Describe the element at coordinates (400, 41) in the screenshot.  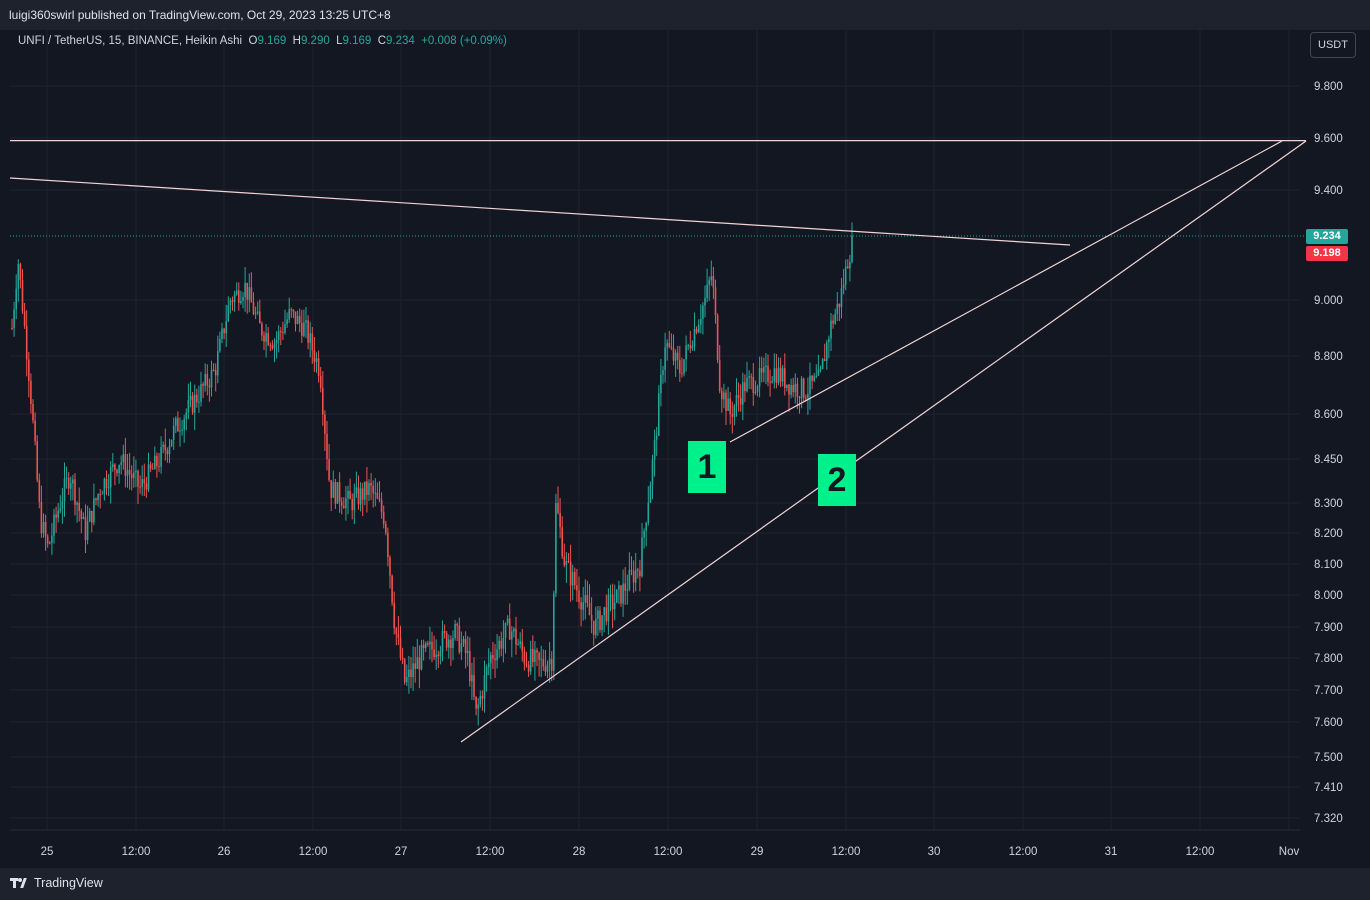
I see `close-value: 9.234` at that location.